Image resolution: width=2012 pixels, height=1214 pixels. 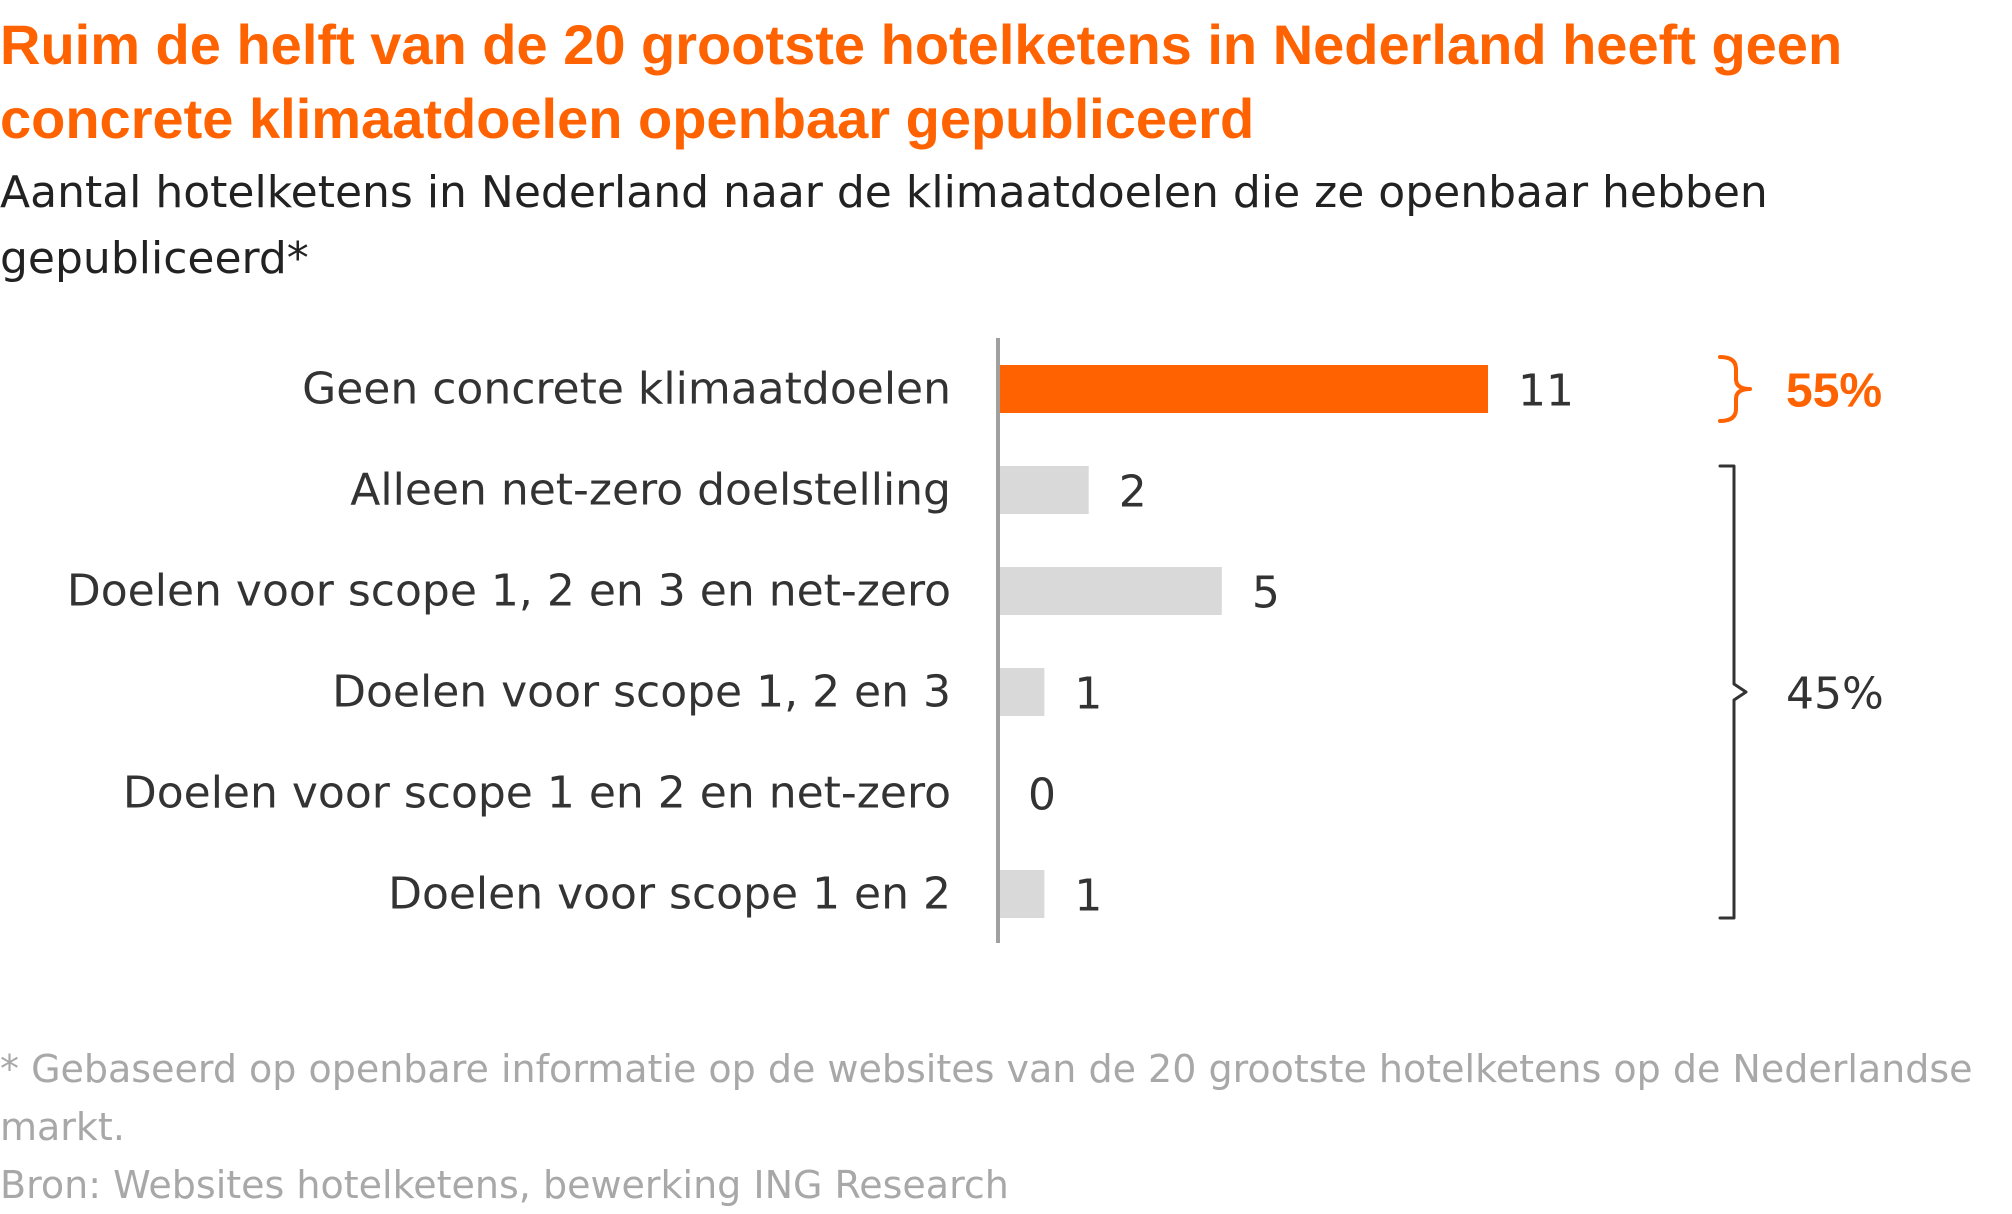 What do you see at coordinates (641, 692) in the screenshot?
I see `category-label: Doelen voor scope 1, 2 en 3` at bounding box center [641, 692].